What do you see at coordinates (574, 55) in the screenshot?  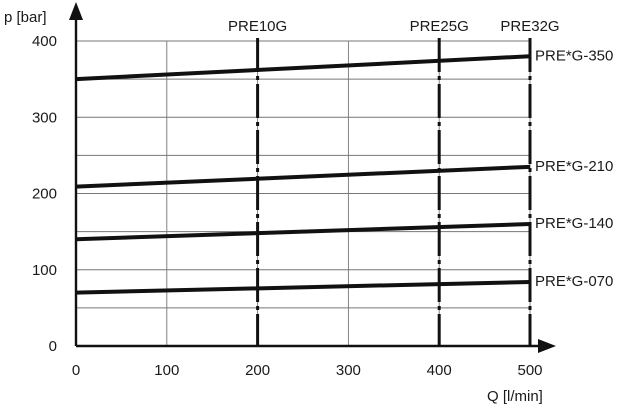 I see `series-label: PRE*G-350` at bounding box center [574, 55].